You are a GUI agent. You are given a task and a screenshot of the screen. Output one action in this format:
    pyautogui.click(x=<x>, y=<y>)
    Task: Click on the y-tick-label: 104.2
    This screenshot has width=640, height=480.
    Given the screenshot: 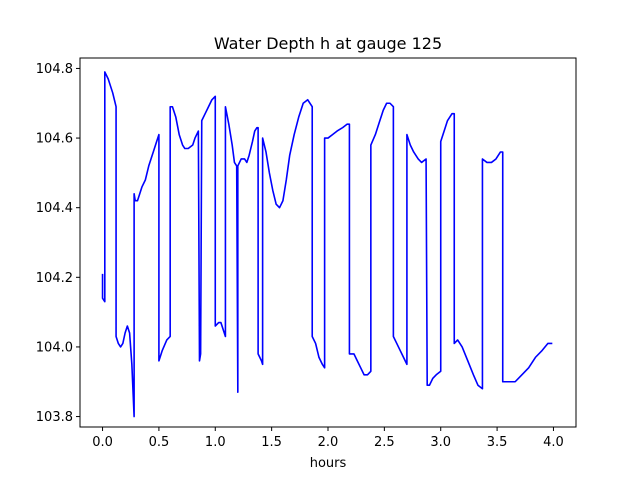 What is the action you would take?
    pyautogui.click(x=54, y=278)
    